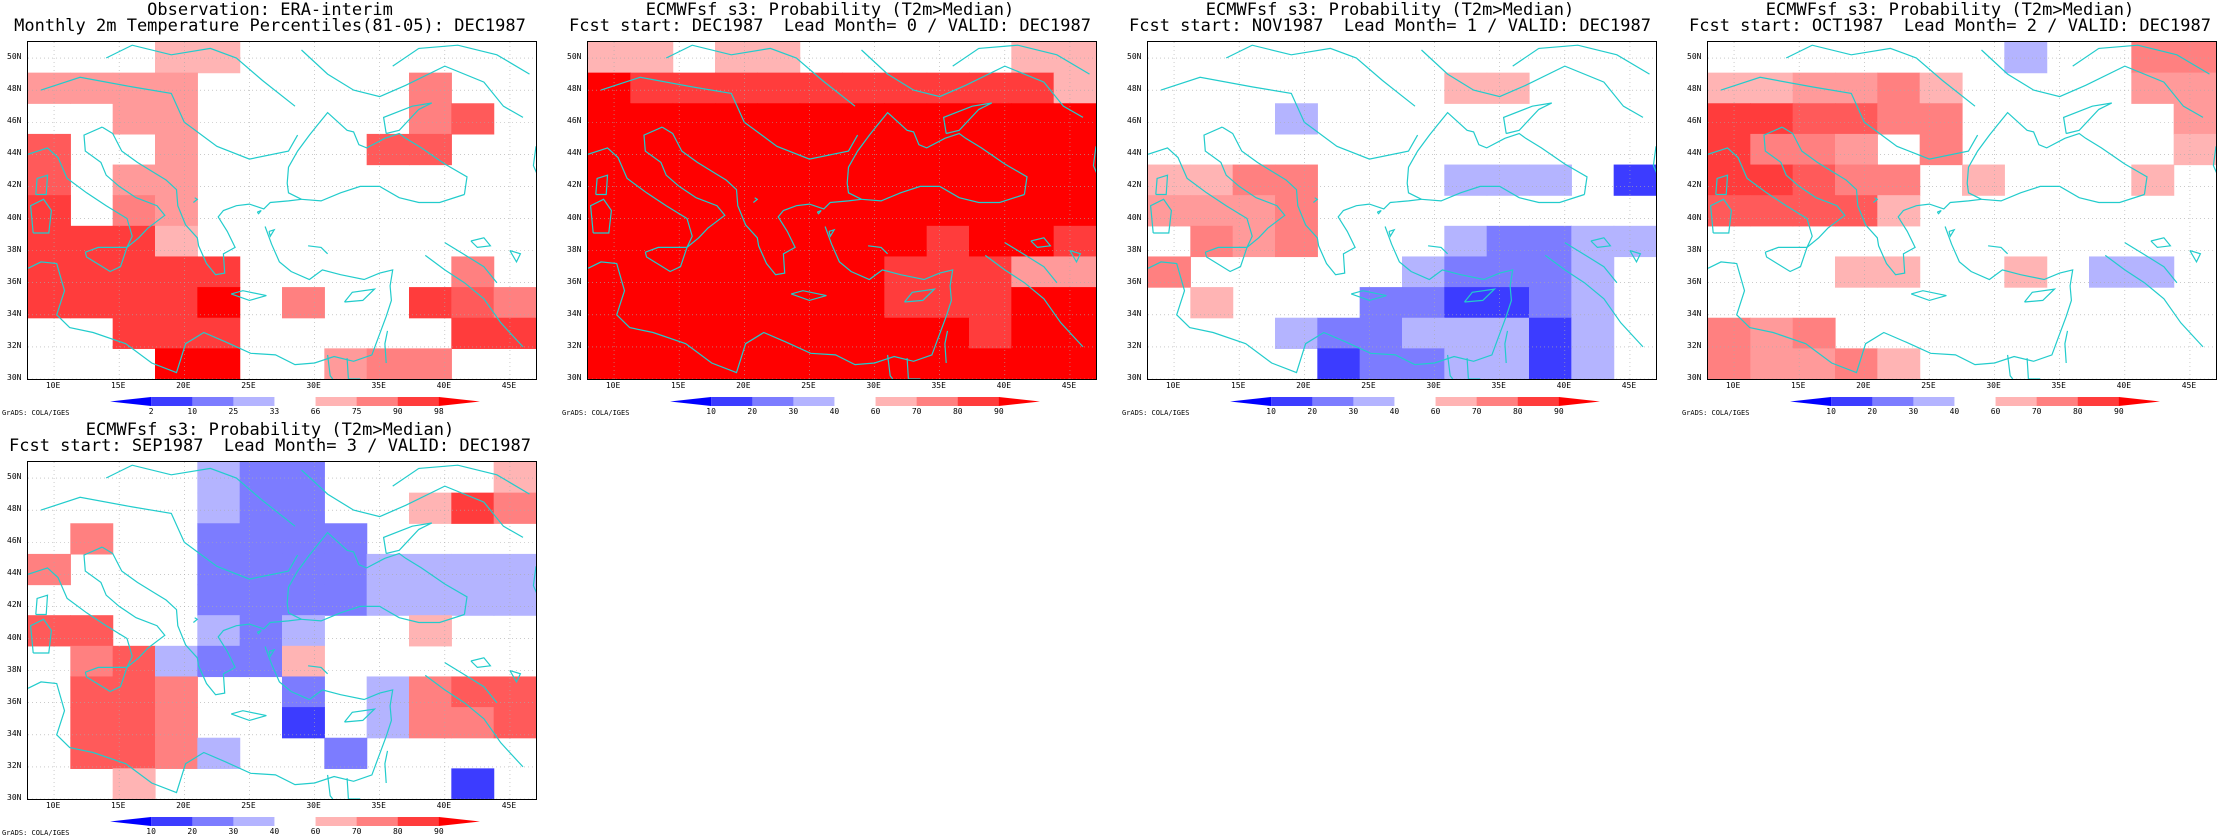 The height and width of the screenshot is (840, 2240). I want to click on longitude-label: 30E, so click(313, 805).